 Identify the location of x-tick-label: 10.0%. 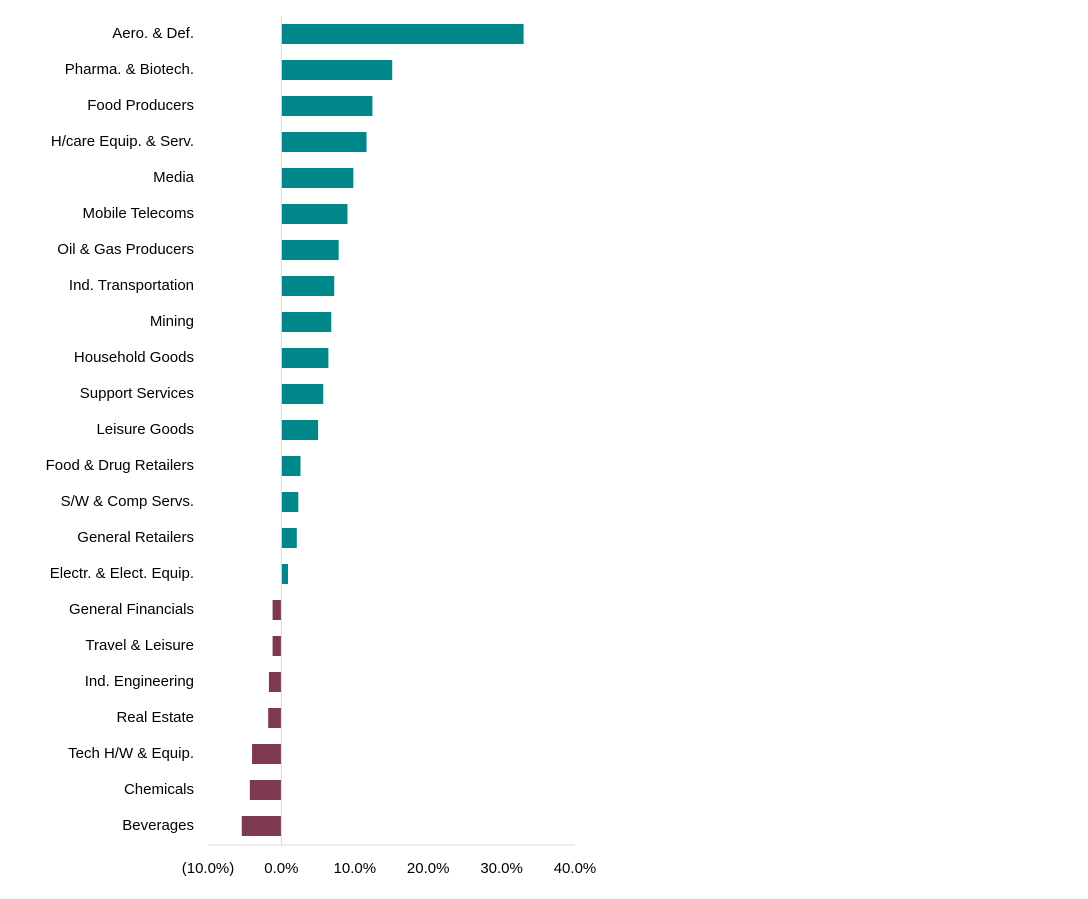
(355, 868).